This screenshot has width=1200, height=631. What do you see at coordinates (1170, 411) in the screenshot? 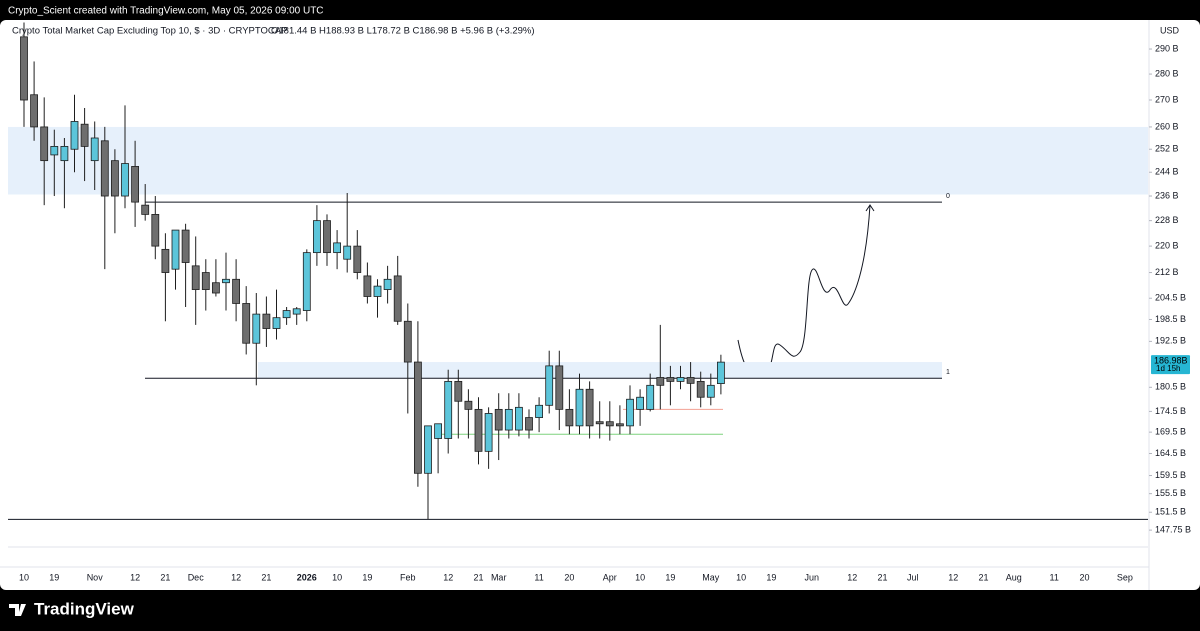
I see `y-tick-label: 174.5 B` at bounding box center [1170, 411].